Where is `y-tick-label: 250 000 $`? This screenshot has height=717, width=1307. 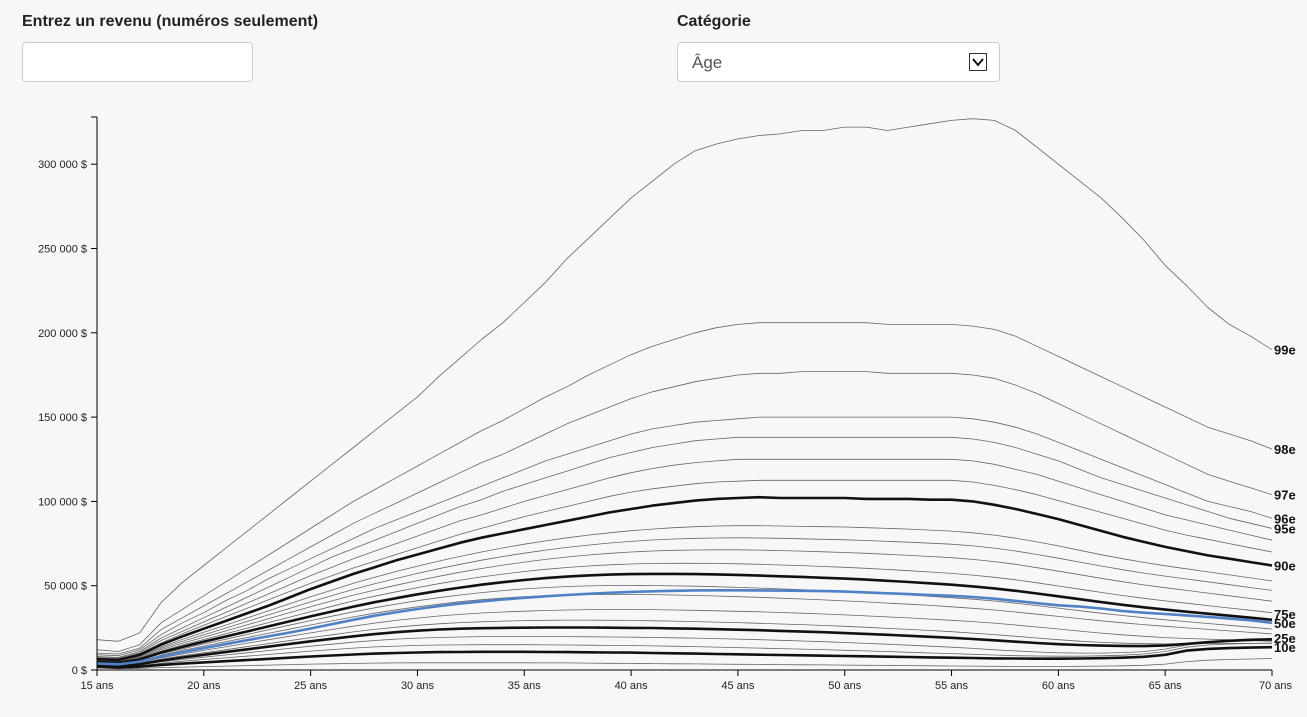
y-tick-label: 250 000 $ is located at coordinates (62, 250).